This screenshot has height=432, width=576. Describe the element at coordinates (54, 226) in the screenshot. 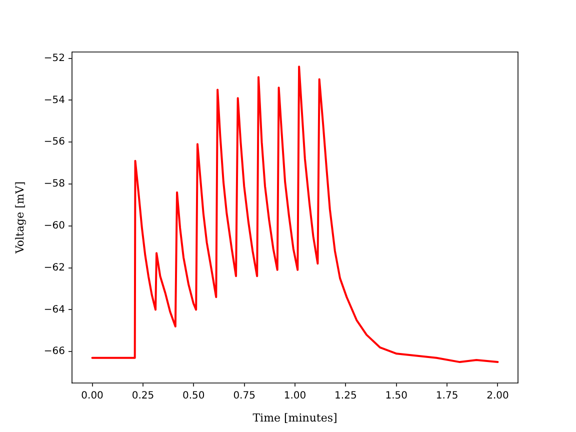

I see `y-tick-label: −60` at that location.